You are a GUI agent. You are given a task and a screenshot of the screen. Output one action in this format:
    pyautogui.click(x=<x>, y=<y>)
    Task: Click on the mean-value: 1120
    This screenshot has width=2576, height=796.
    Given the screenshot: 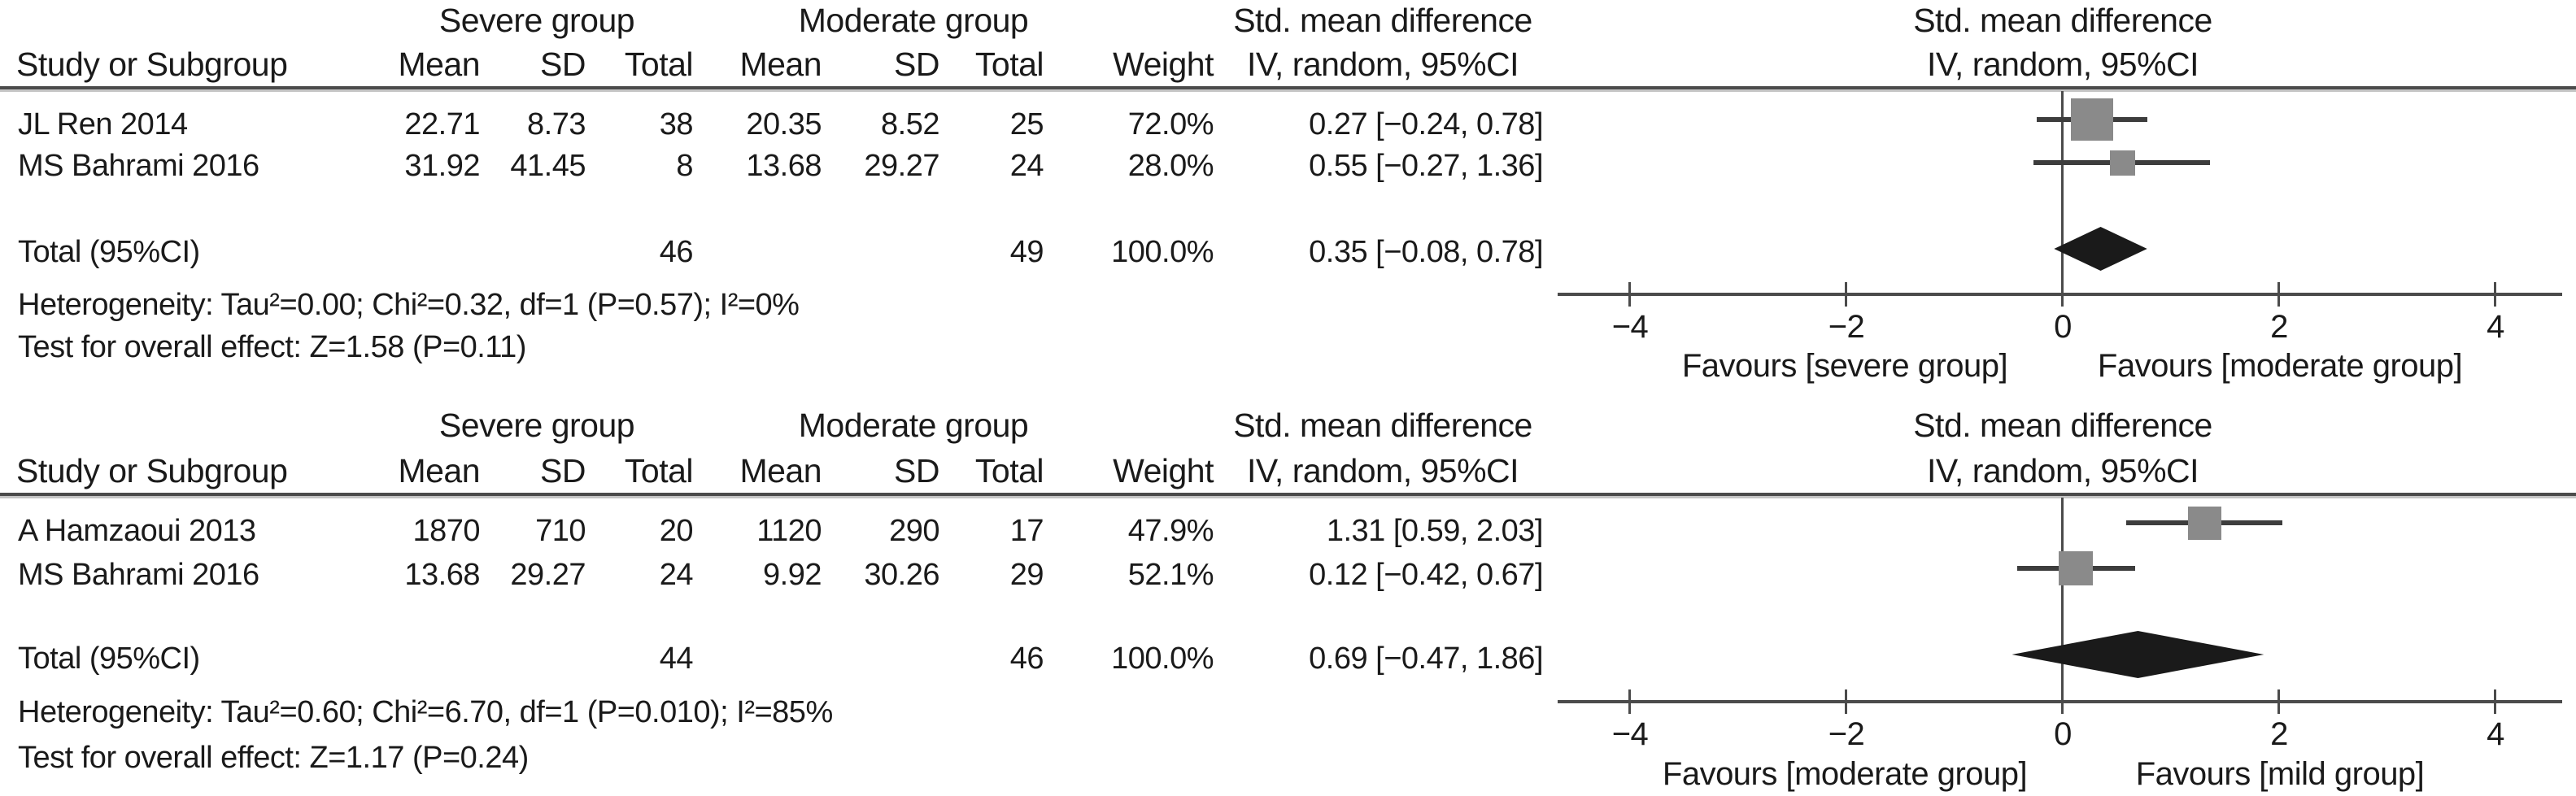 What is the action you would take?
    pyautogui.click(x=789, y=531)
    